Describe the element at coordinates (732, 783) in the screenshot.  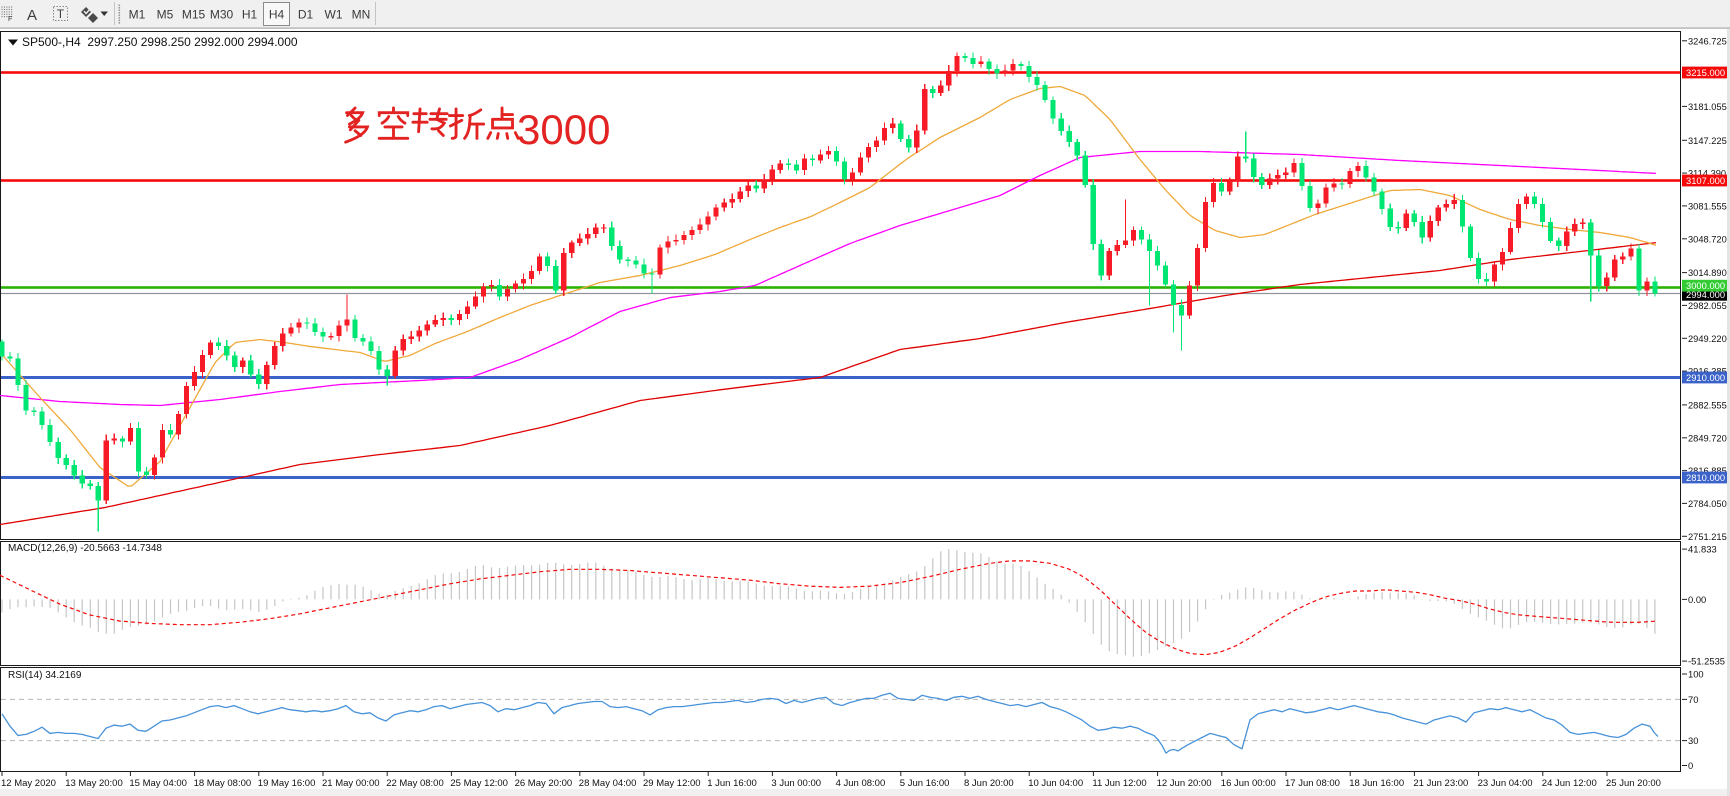
I see `svg-text: 1 Jun 16:00` at that location.